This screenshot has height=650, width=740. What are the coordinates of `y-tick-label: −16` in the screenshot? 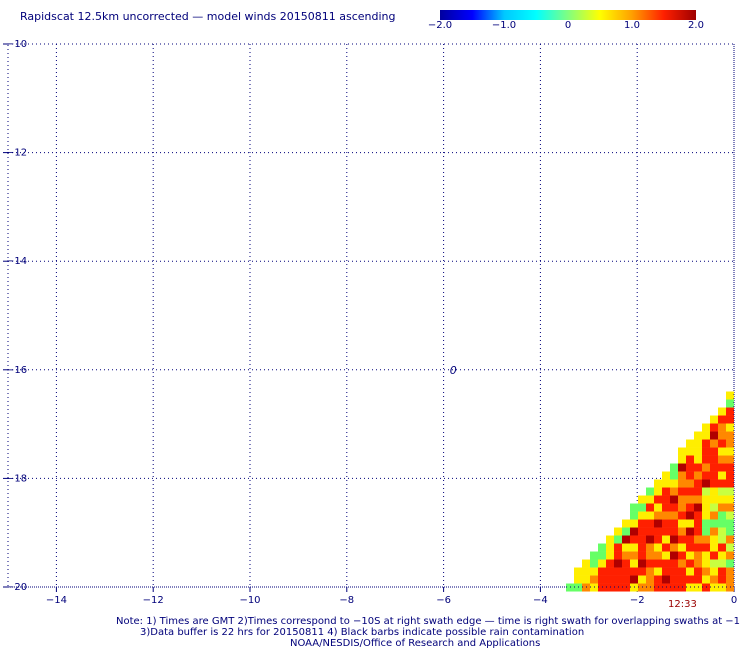 It's located at (16, 370).